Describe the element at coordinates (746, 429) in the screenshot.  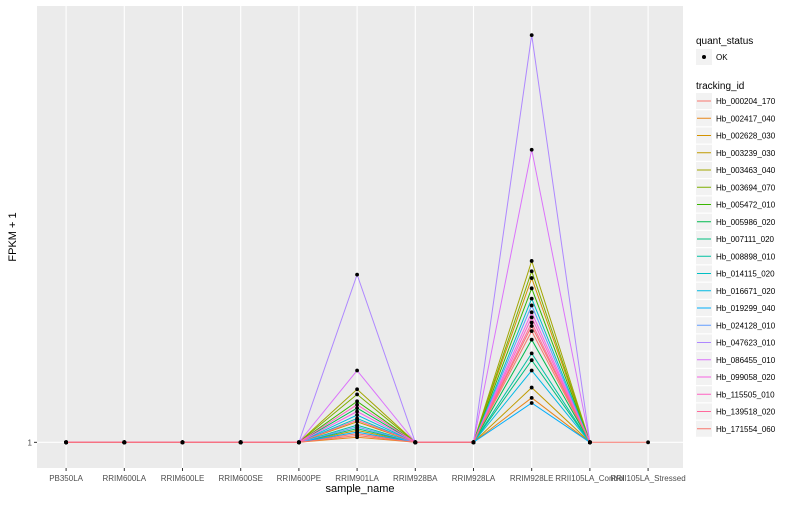
I see `legend-label: Hb_171554_060` at that location.